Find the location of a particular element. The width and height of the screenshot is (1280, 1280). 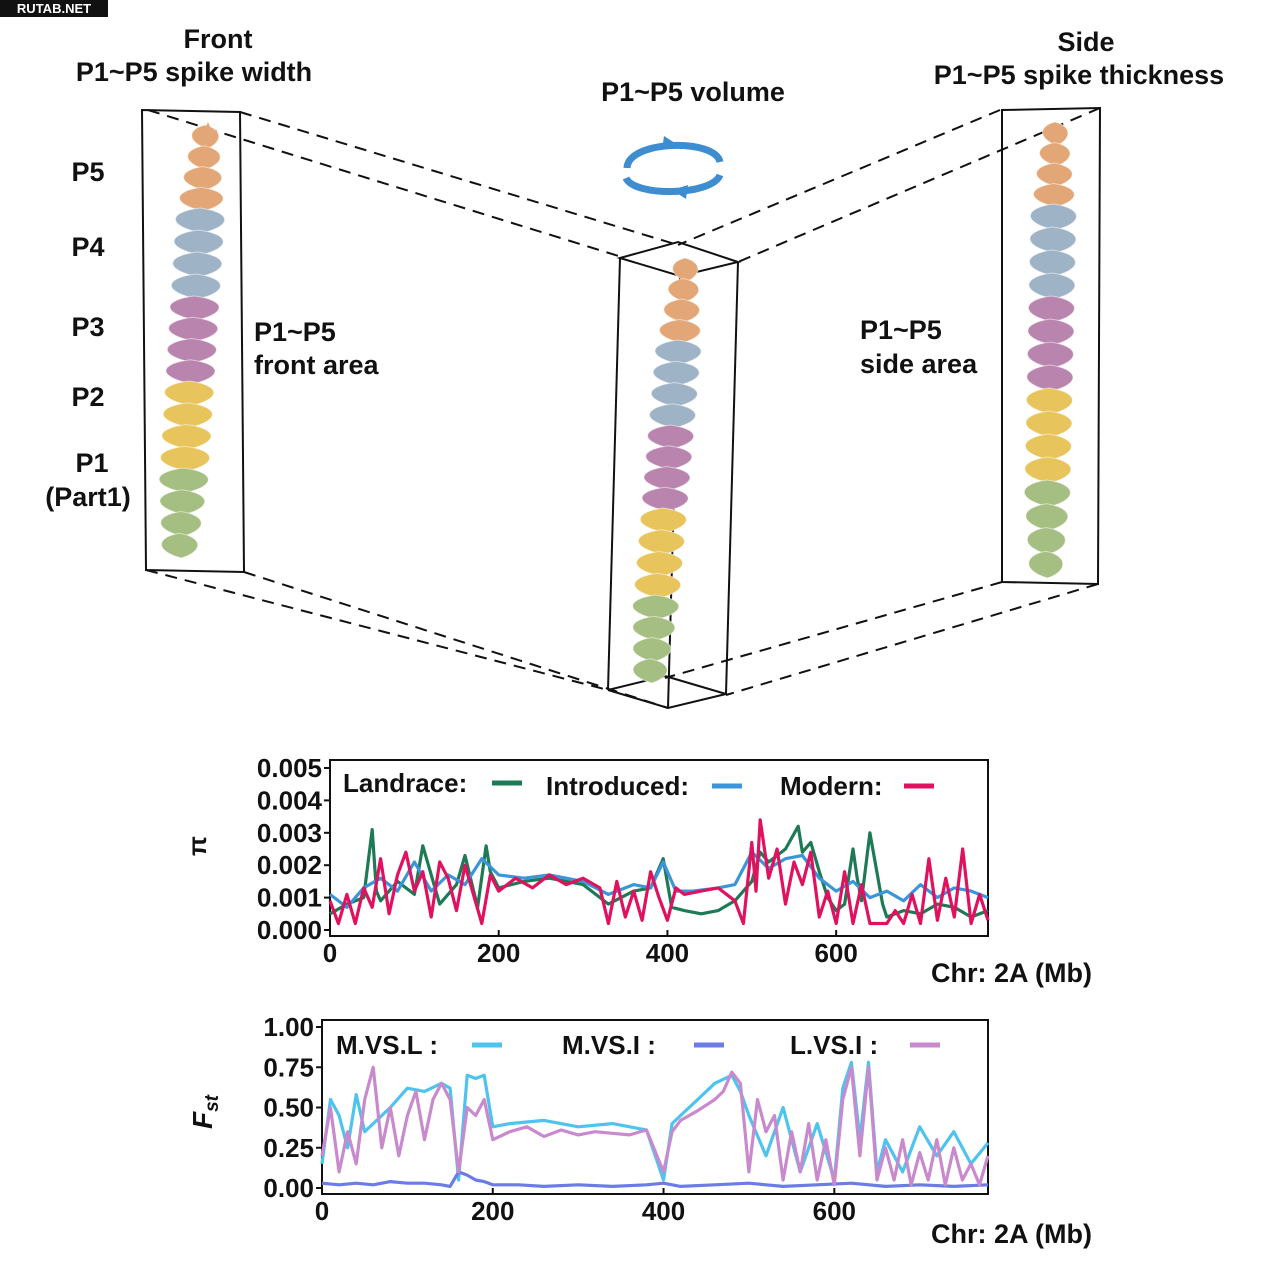

side-segment-p4 is located at coordinates (1052, 251).